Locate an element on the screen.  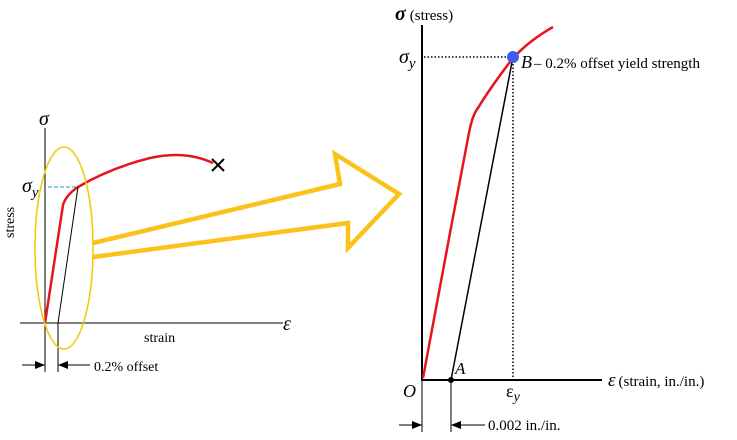
point-b-marker is located at coordinates (513, 57).